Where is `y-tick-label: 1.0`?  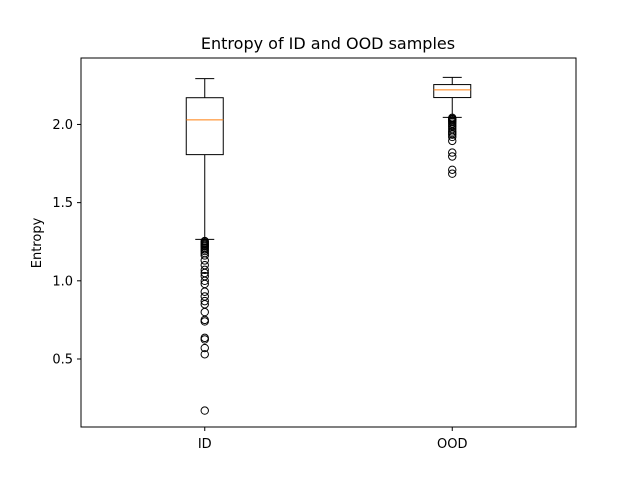 y-tick-label: 1.0 is located at coordinates (62, 281).